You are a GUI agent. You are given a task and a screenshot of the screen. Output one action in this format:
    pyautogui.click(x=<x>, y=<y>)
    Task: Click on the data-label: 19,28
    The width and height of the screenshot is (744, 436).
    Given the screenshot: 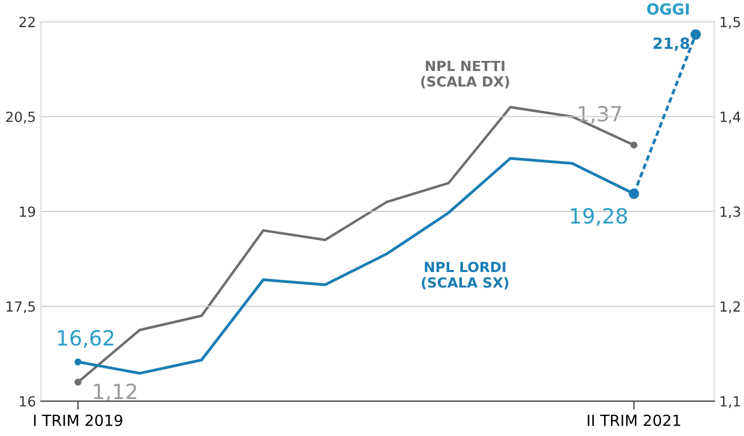 What is the action you would take?
    pyautogui.click(x=599, y=217)
    